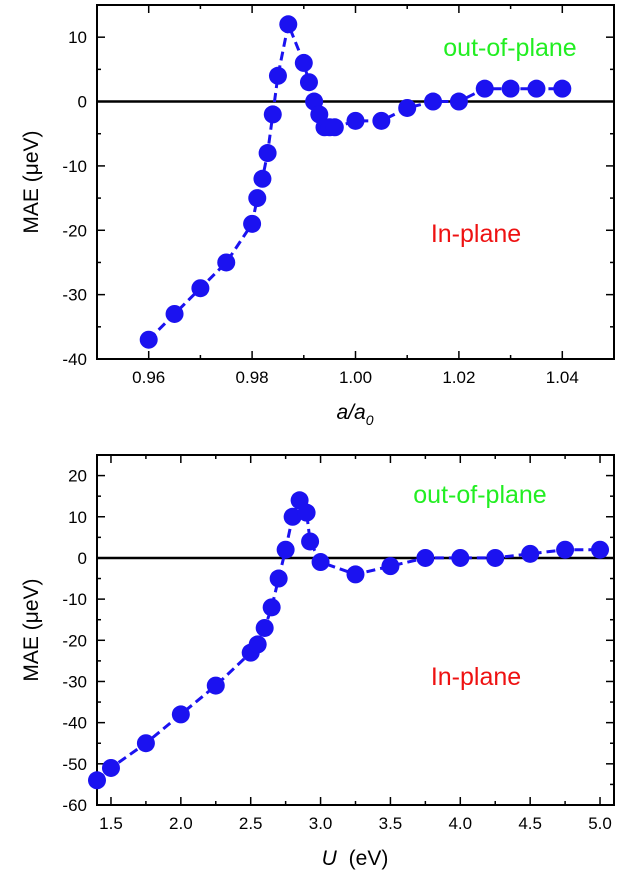  What do you see at coordinates (74, 723) in the screenshot?
I see `bottom-y-tick-label: -40` at bounding box center [74, 723].